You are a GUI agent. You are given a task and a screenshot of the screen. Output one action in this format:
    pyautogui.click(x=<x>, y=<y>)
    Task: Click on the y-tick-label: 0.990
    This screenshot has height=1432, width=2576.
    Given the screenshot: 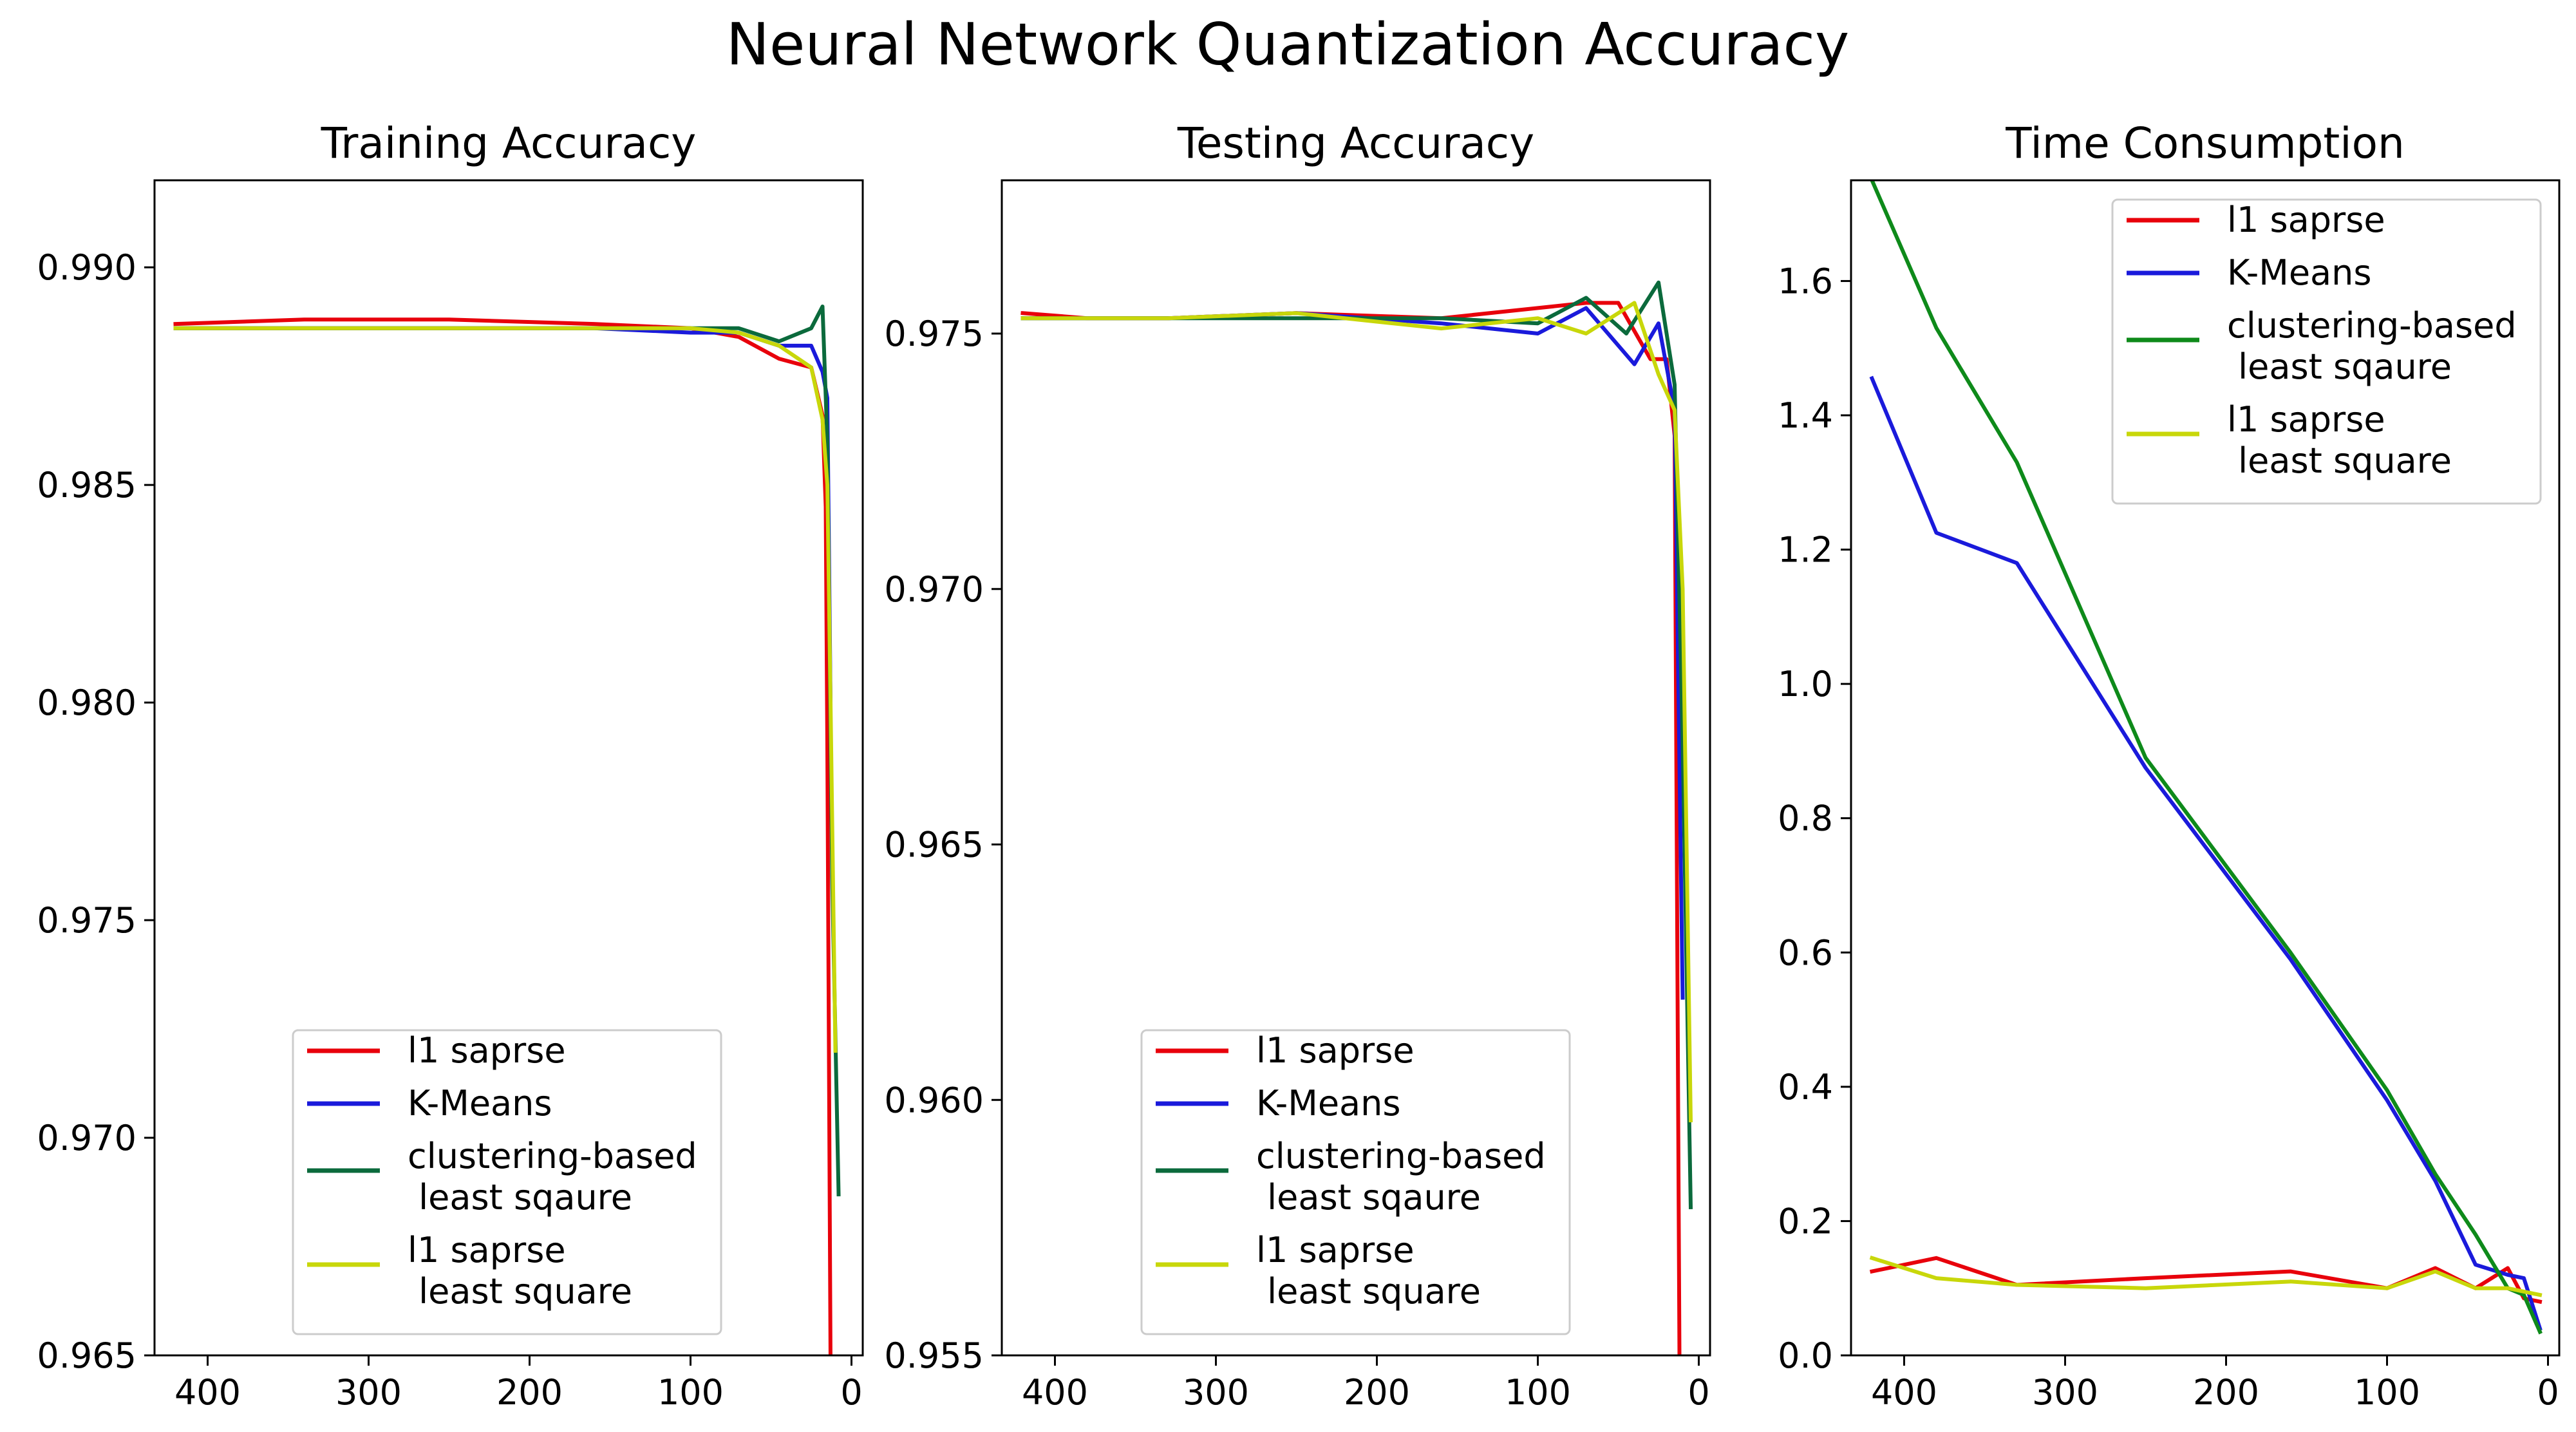 What is the action you would take?
    pyautogui.click(x=86, y=267)
    